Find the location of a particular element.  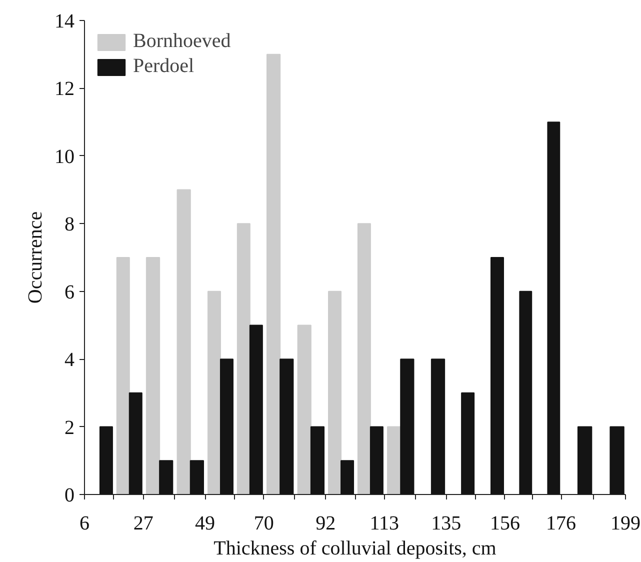

x-tick-label: 135 is located at coordinates (446, 523).